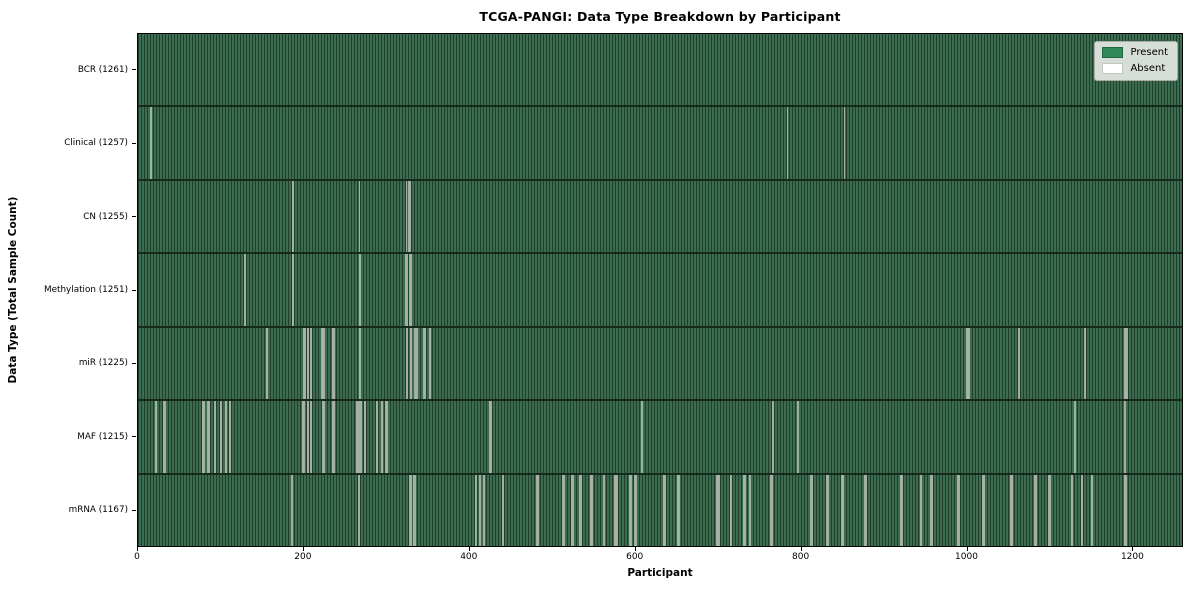  What do you see at coordinates (105, 216) in the screenshot?
I see `y-tick-label-cn: CN (1255)` at bounding box center [105, 216].